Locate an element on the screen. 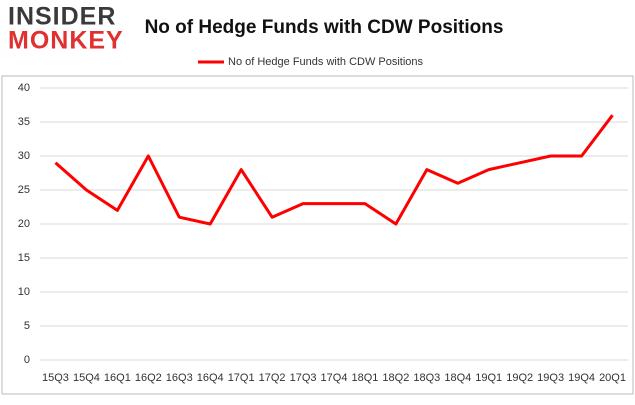 This screenshot has height=405, width=635. x-tick-label: 18Q4 is located at coordinates (457, 378).